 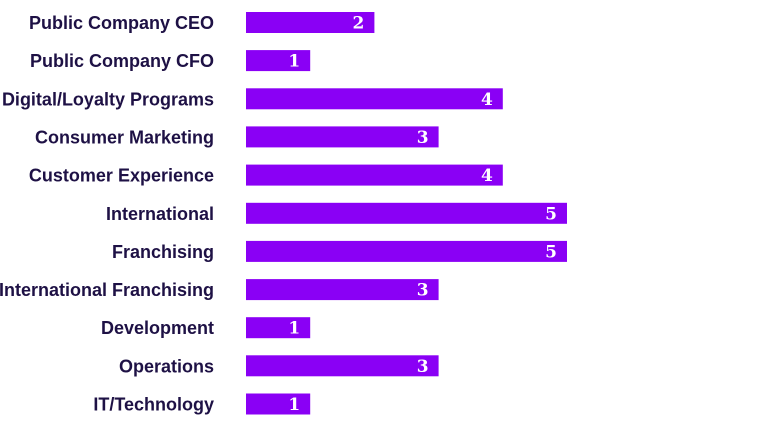 I want to click on bar-public-company-ceo, so click(x=310, y=22).